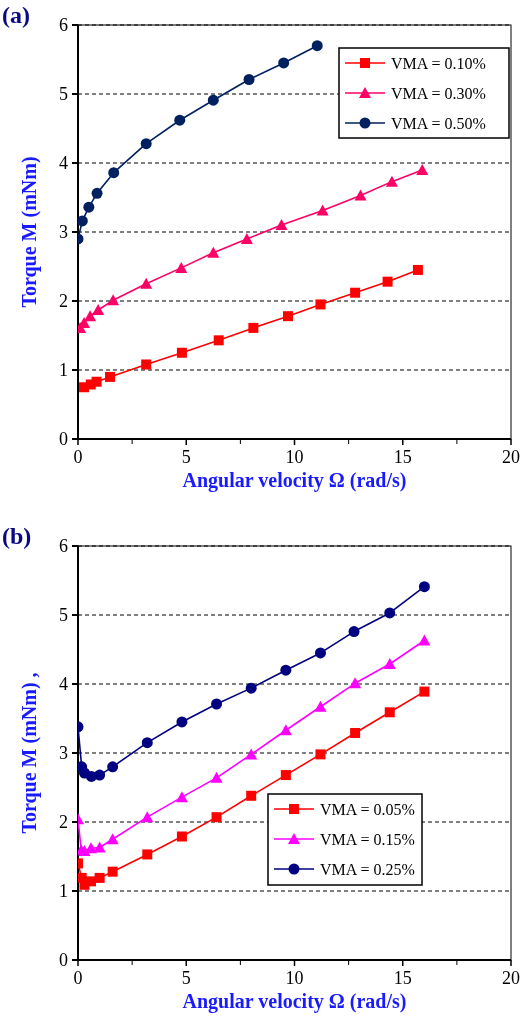 The width and height of the screenshot is (522, 1023). Describe the element at coordinates (438, 63) in the screenshot. I see `legend-label: VMA = 0.10%` at that location.